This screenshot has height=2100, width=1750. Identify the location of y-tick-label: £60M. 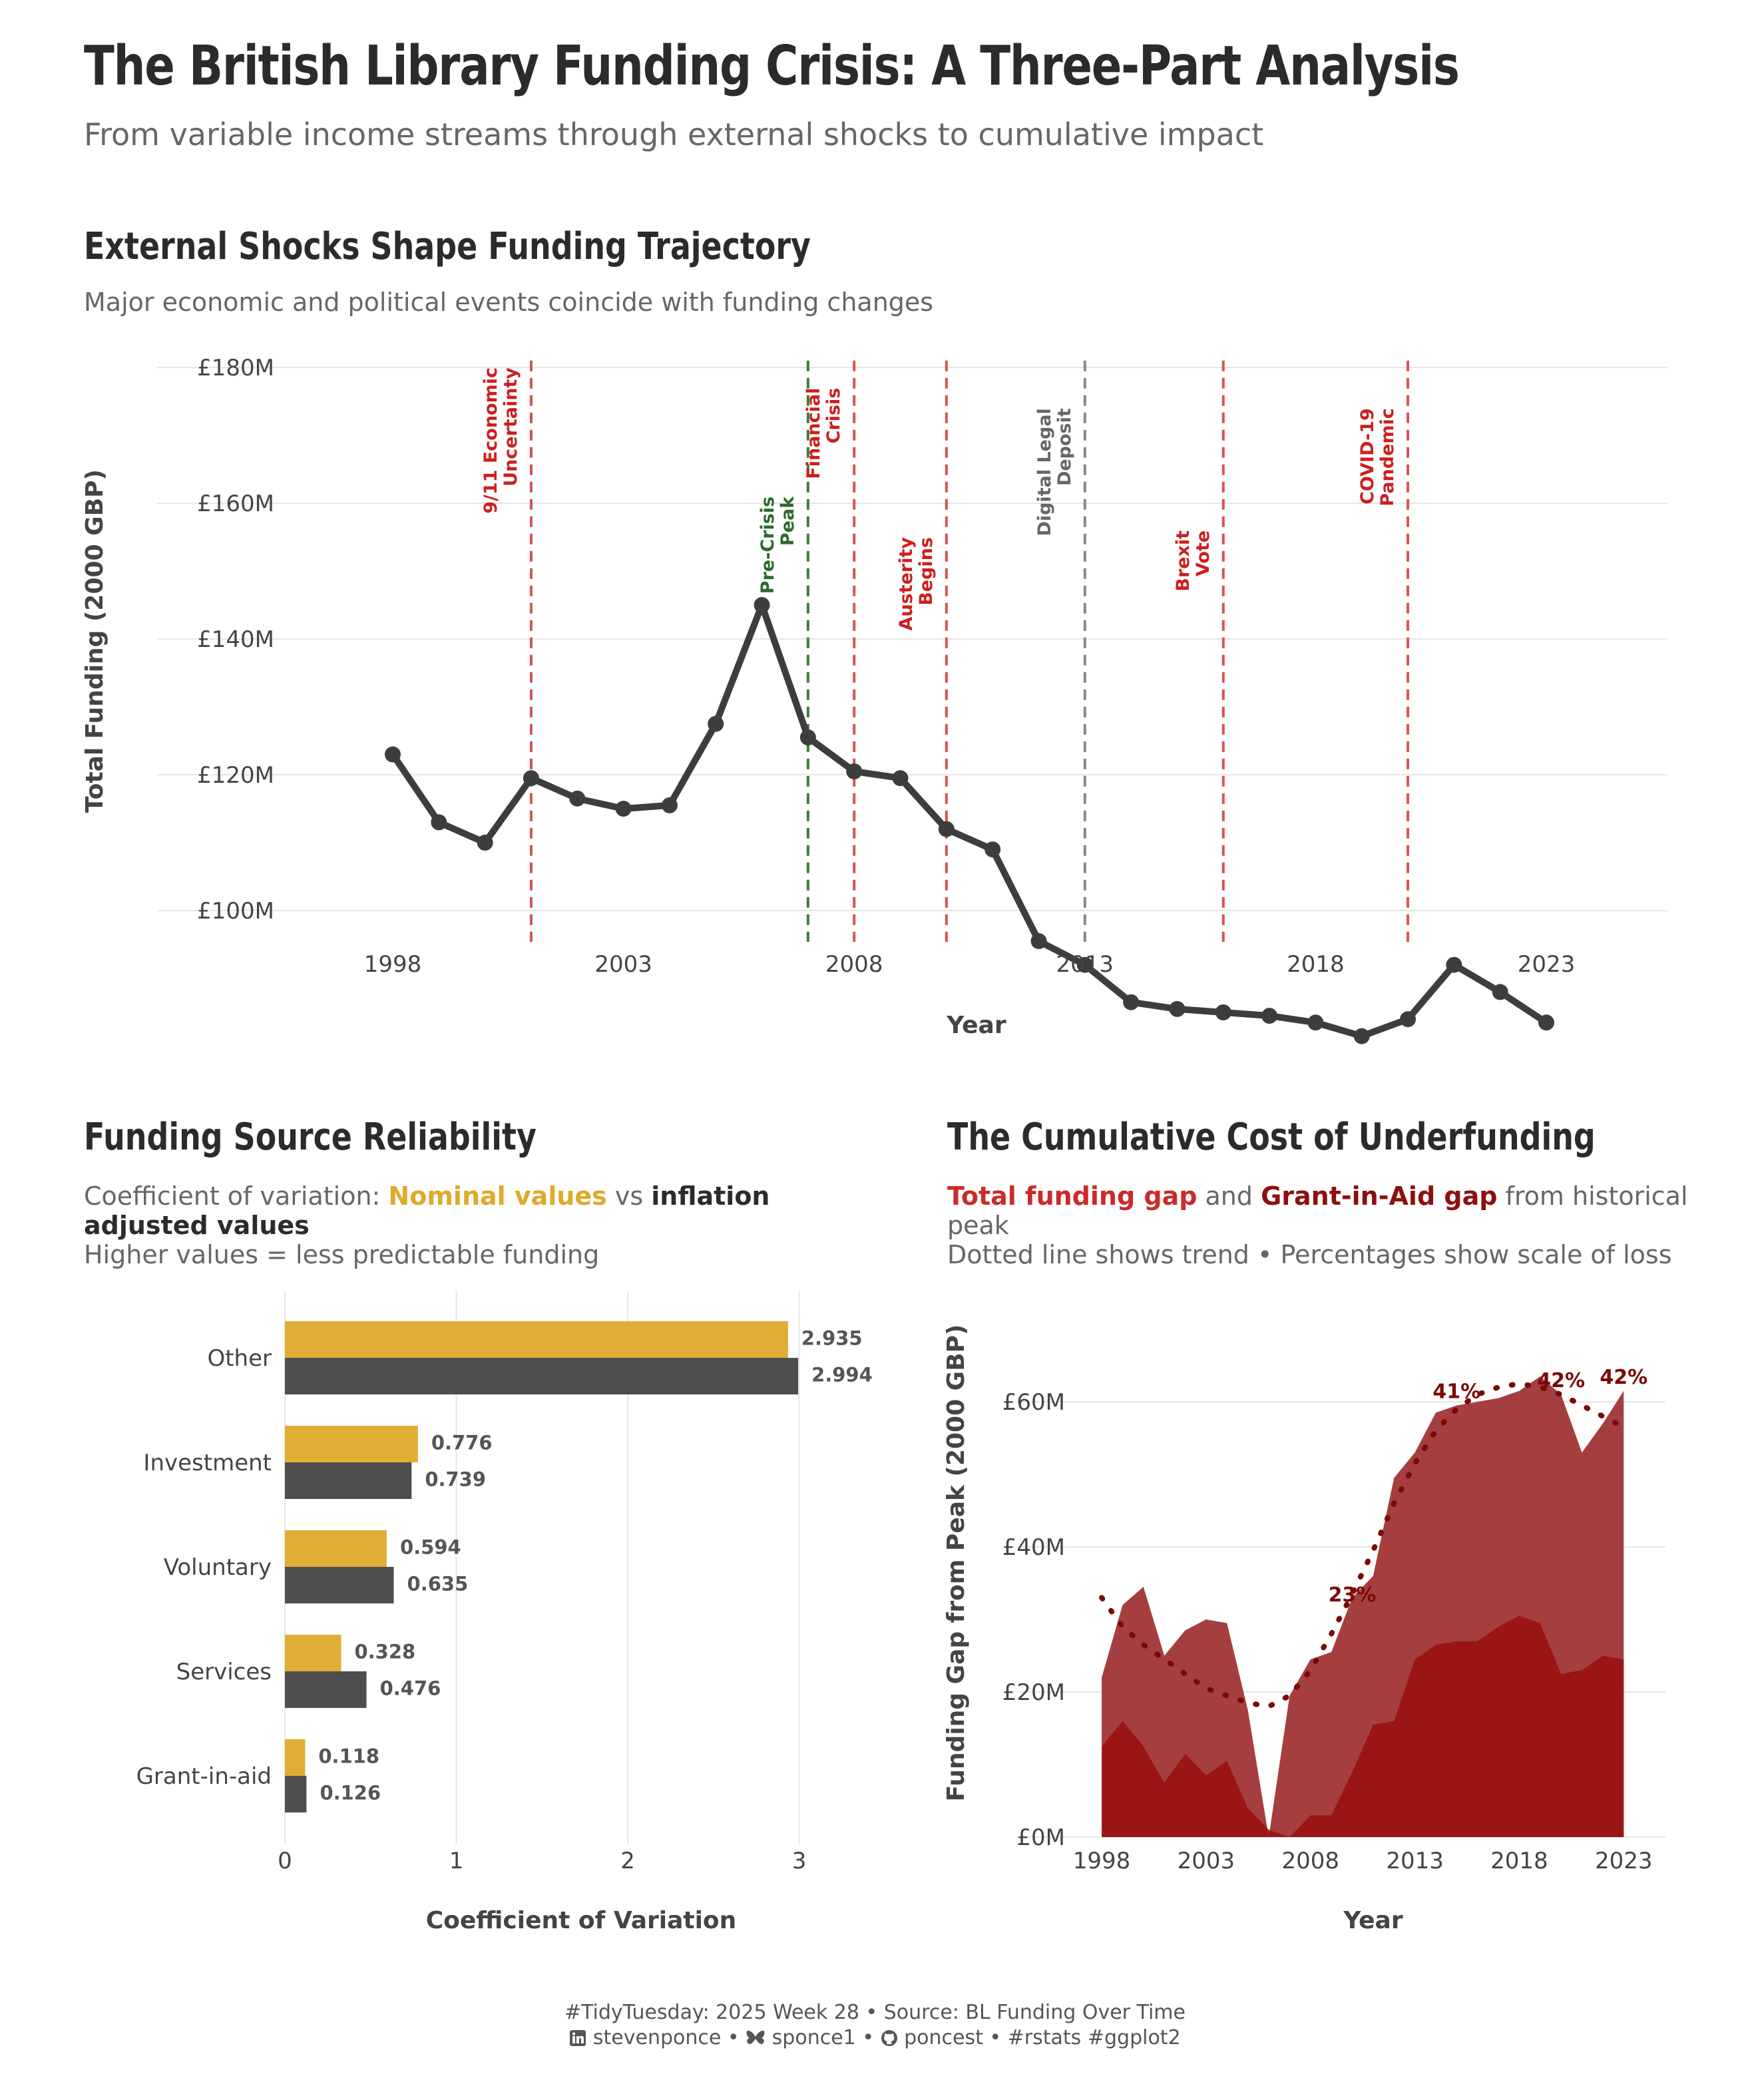
(1033, 1402).